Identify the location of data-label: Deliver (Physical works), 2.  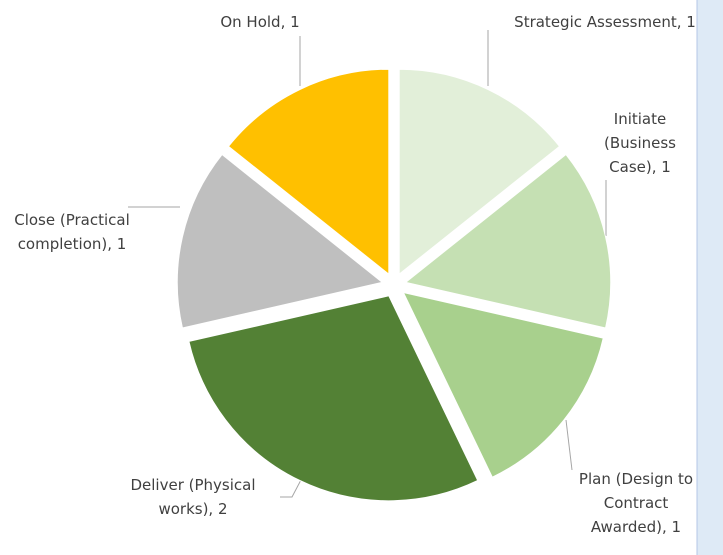
(193, 497).